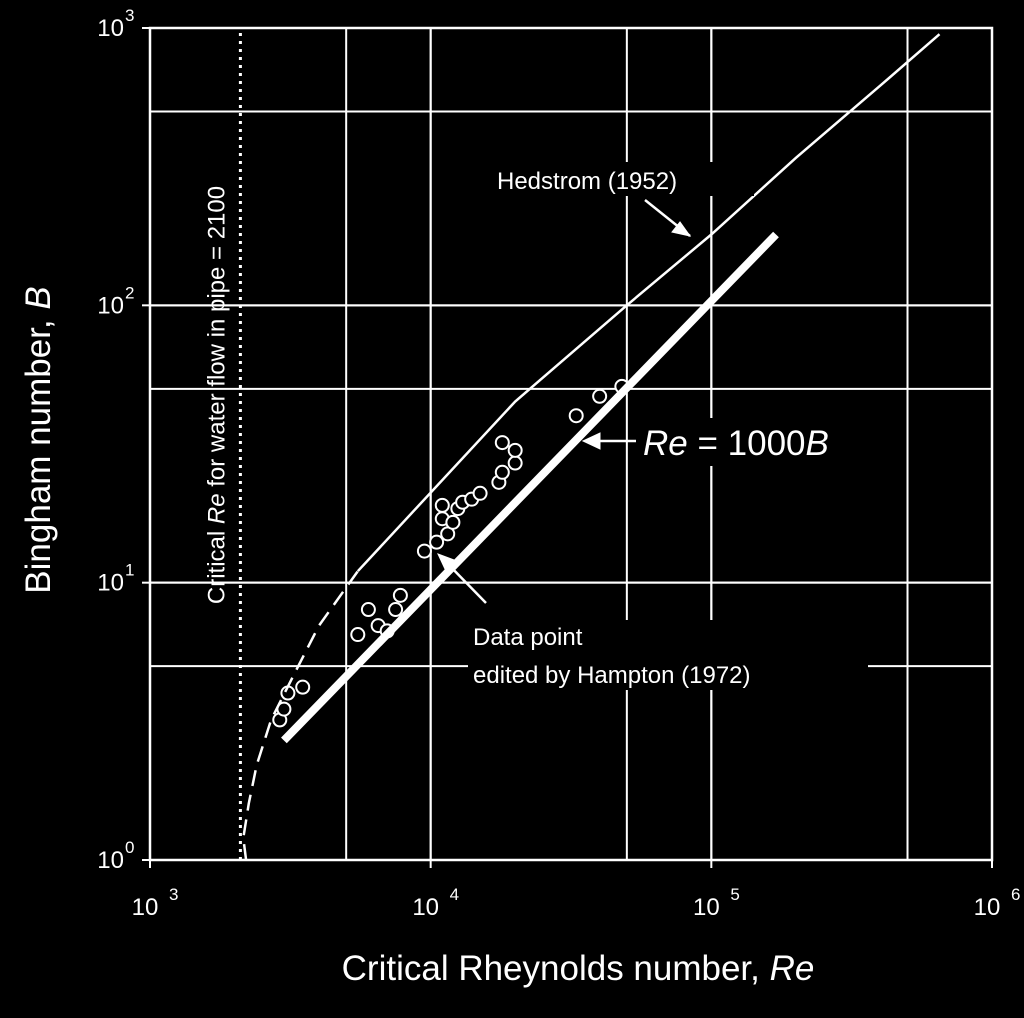  Describe the element at coordinates (129, 15) in the screenshot. I see `y-tick-exponent: 3` at that location.